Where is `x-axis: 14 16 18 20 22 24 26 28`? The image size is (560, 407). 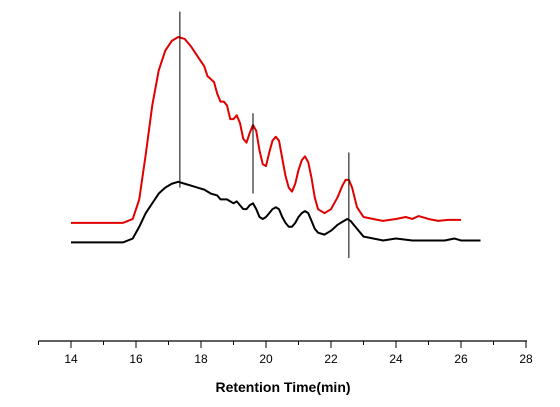 x-axis: 14 16 18 20 22 24 26 28 is located at coordinates (285, 353).